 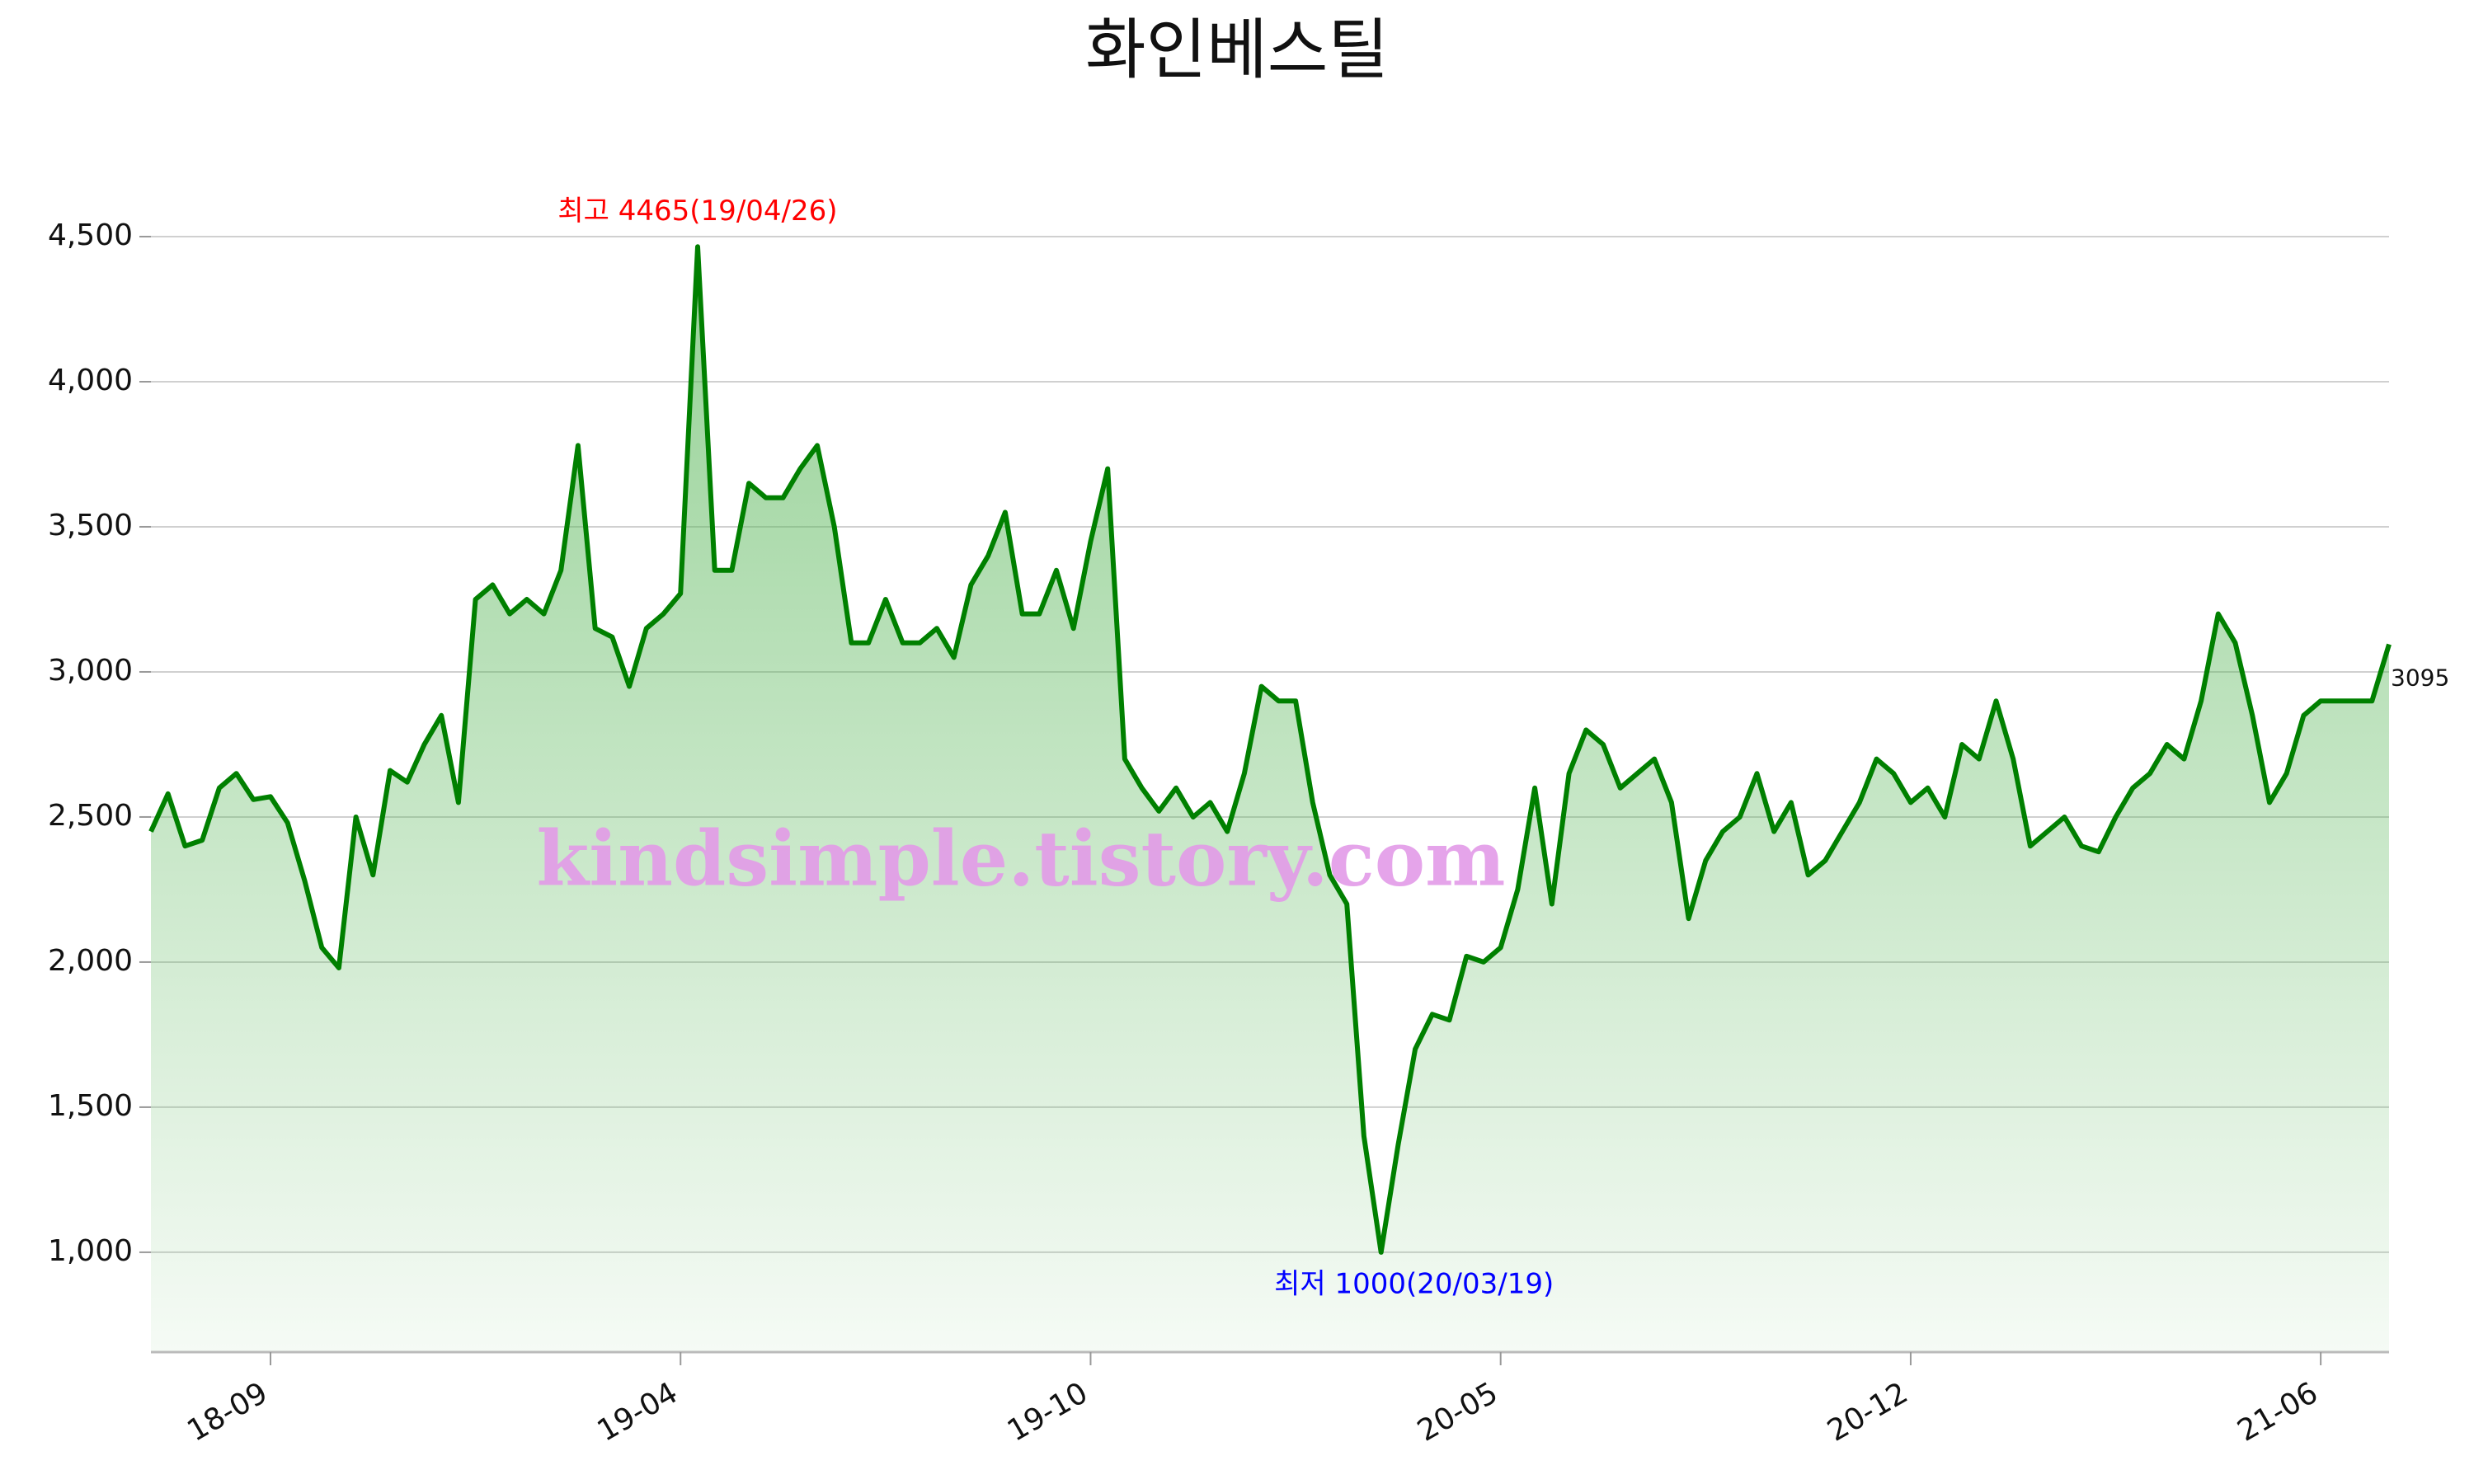 What do you see at coordinates (90, 961) in the screenshot?
I see `y-tick-label: 2,000` at bounding box center [90, 961].